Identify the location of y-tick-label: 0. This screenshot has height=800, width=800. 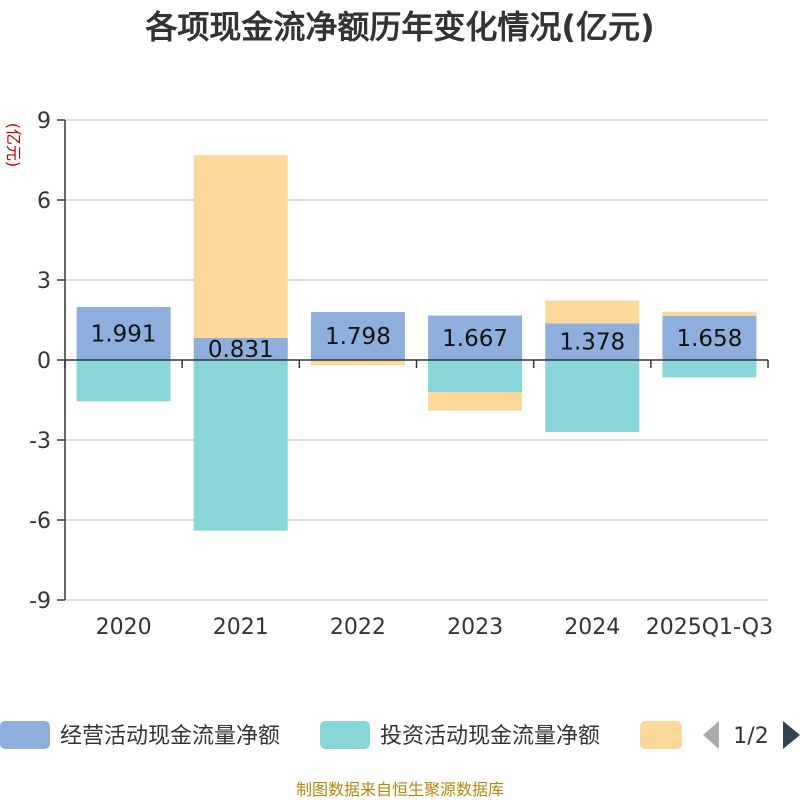
(44, 361).